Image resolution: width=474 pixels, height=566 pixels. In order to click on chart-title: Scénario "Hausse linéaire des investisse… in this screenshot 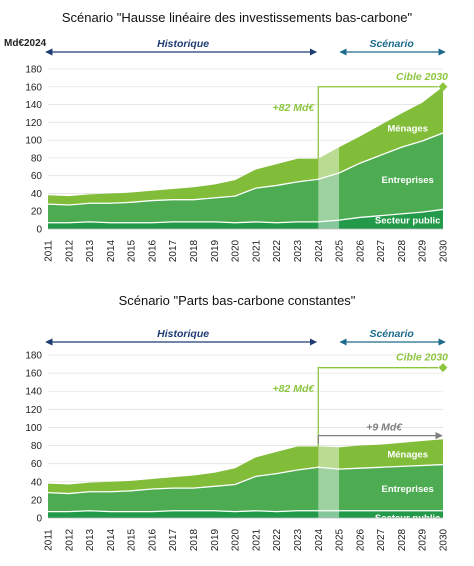, I will do `click(237, 17)`.